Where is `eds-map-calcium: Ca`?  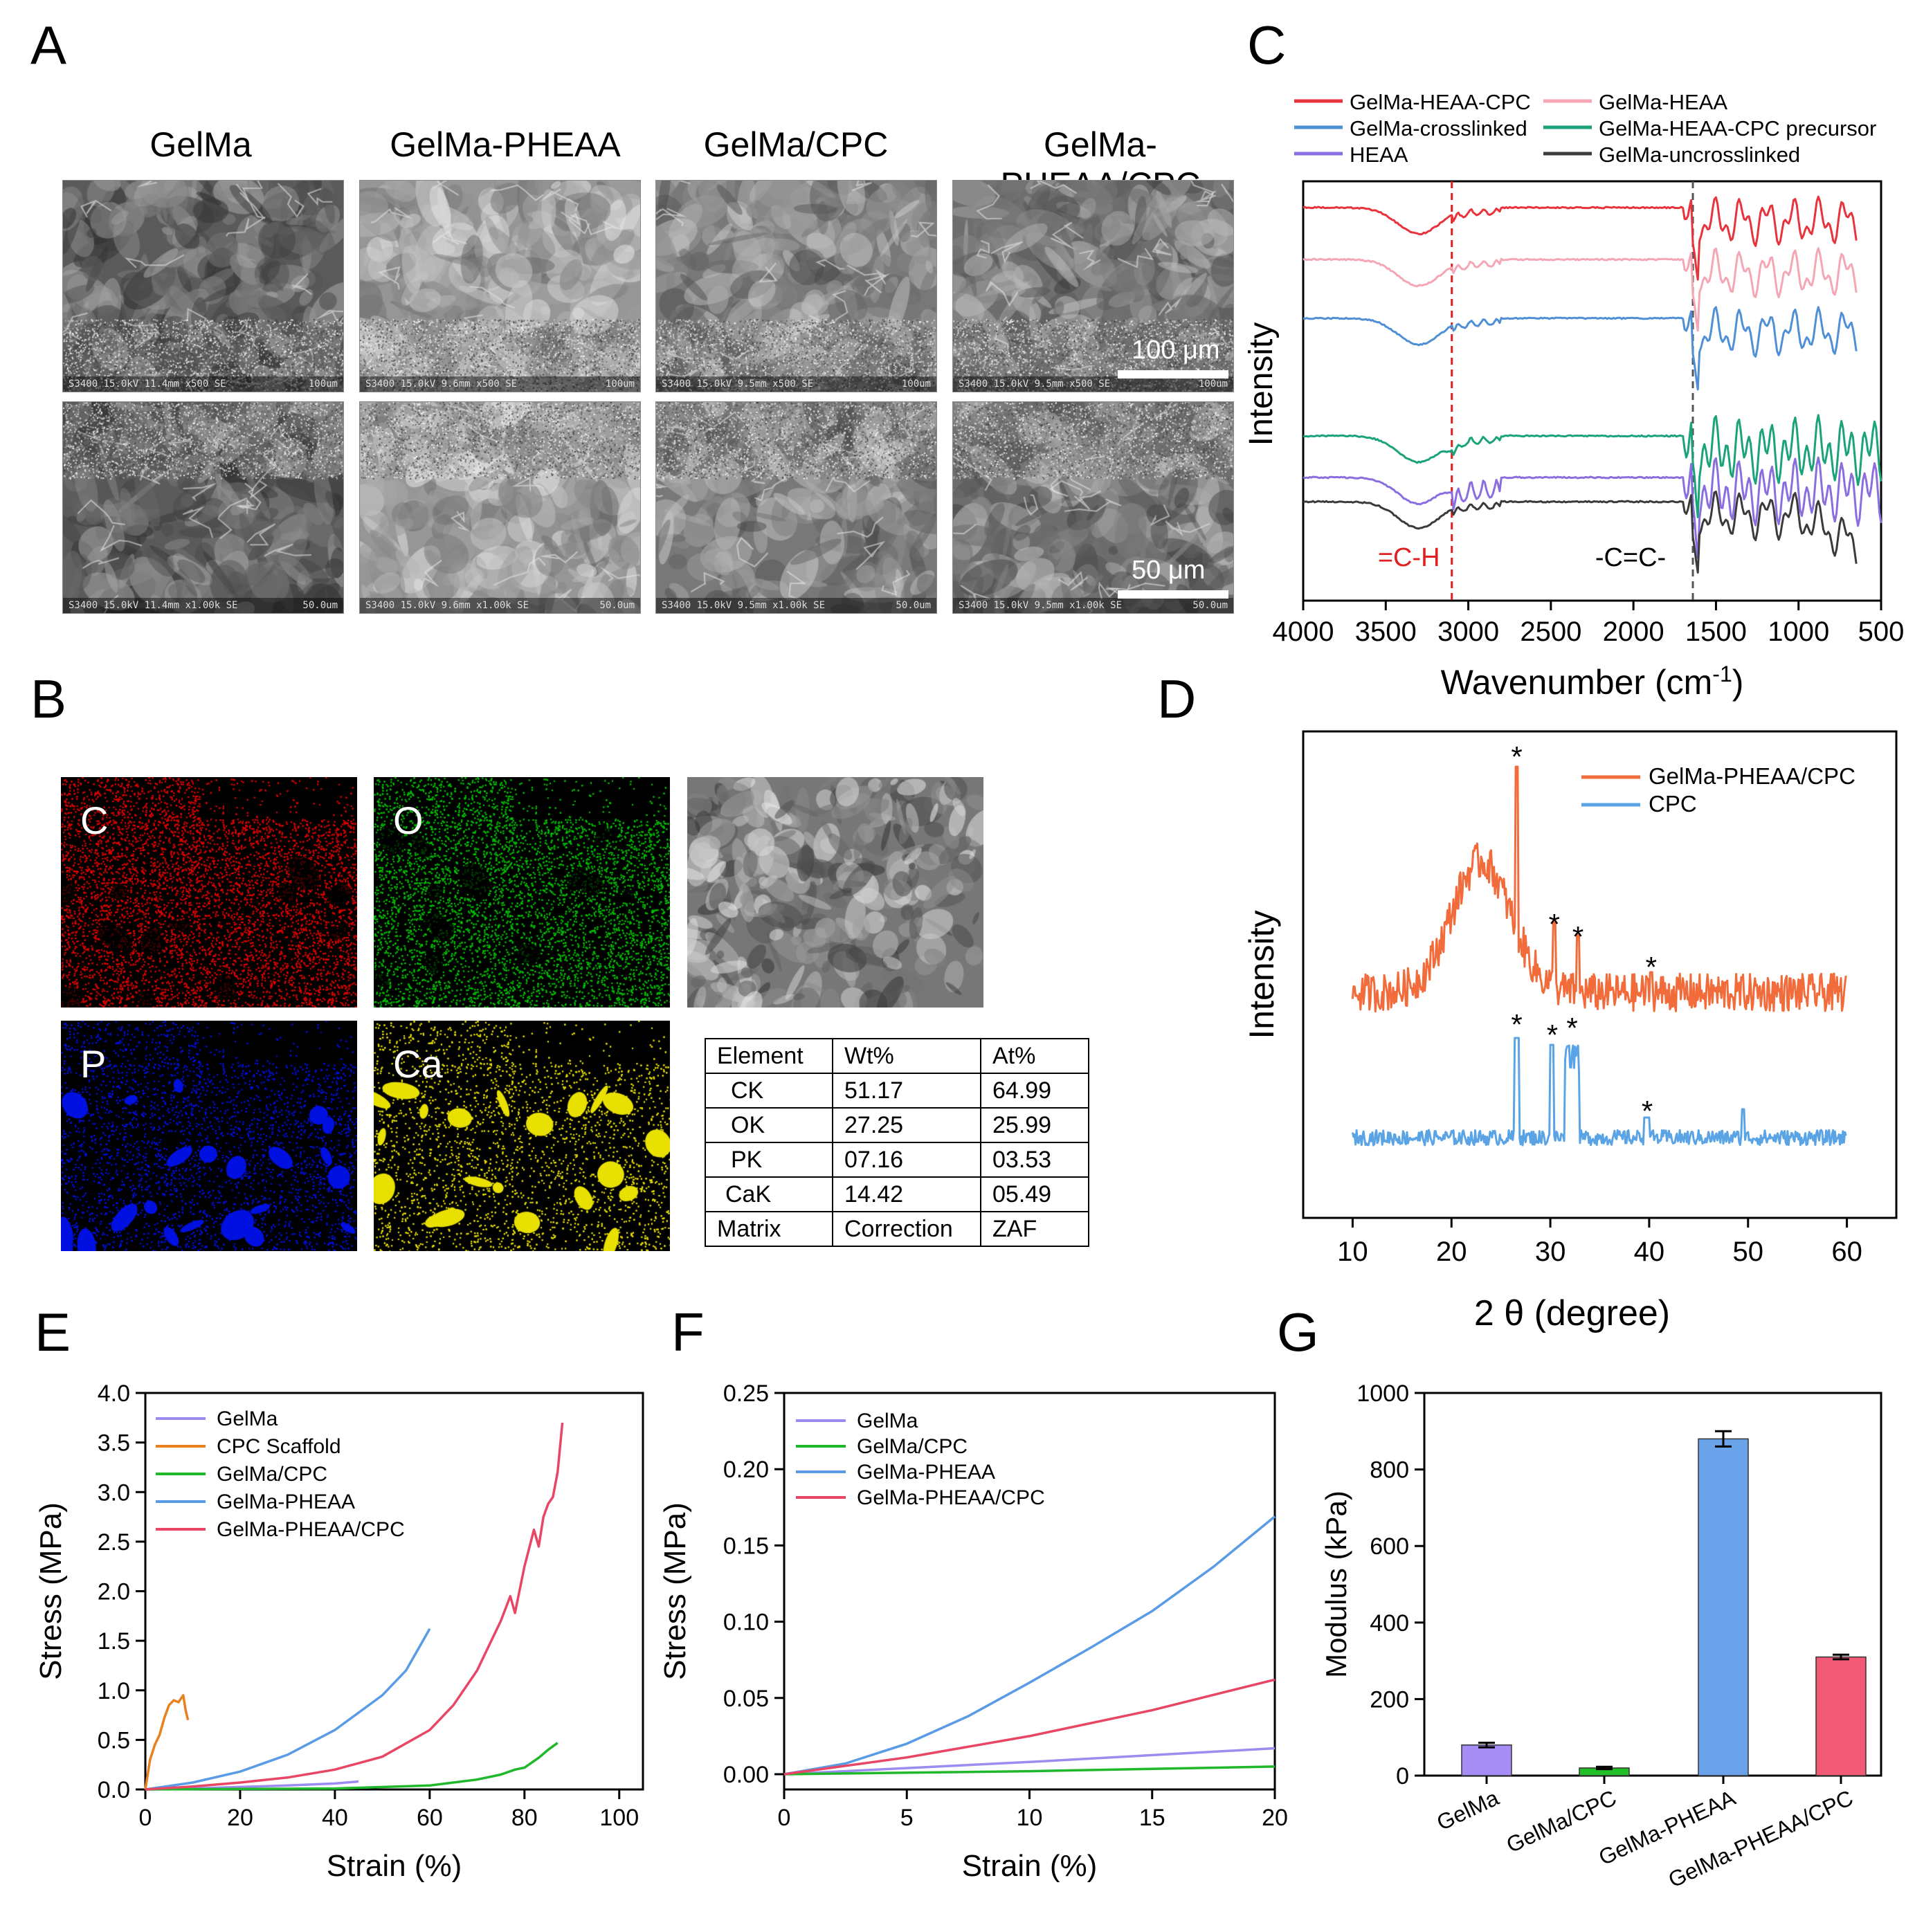
eds-map-calcium: Ca is located at coordinates (522, 1136).